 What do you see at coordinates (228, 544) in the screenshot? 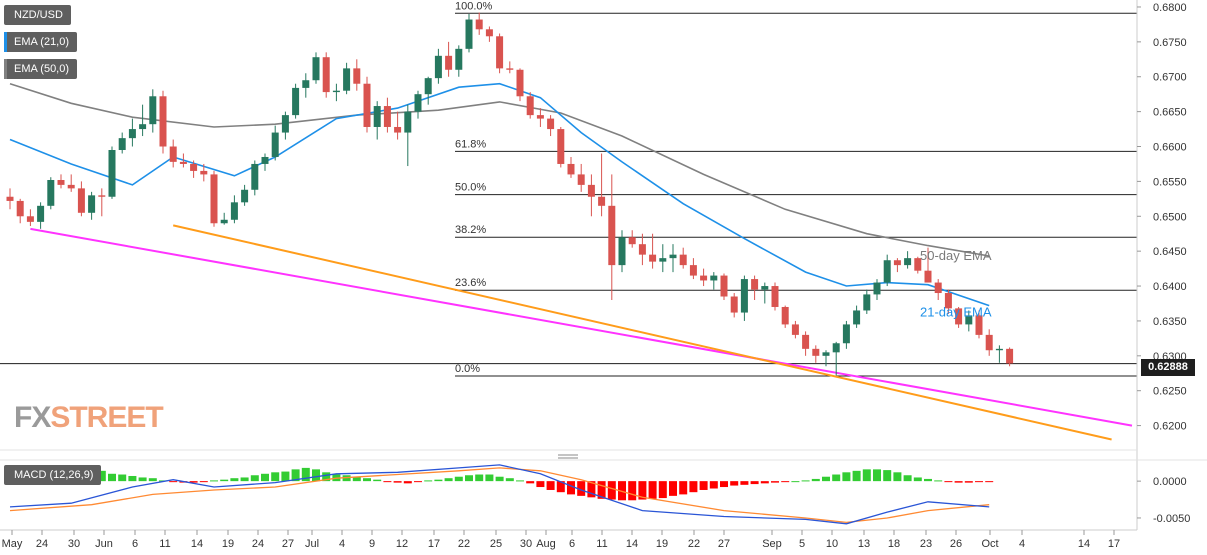
I see `x-tick-label: 19` at bounding box center [228, 544].